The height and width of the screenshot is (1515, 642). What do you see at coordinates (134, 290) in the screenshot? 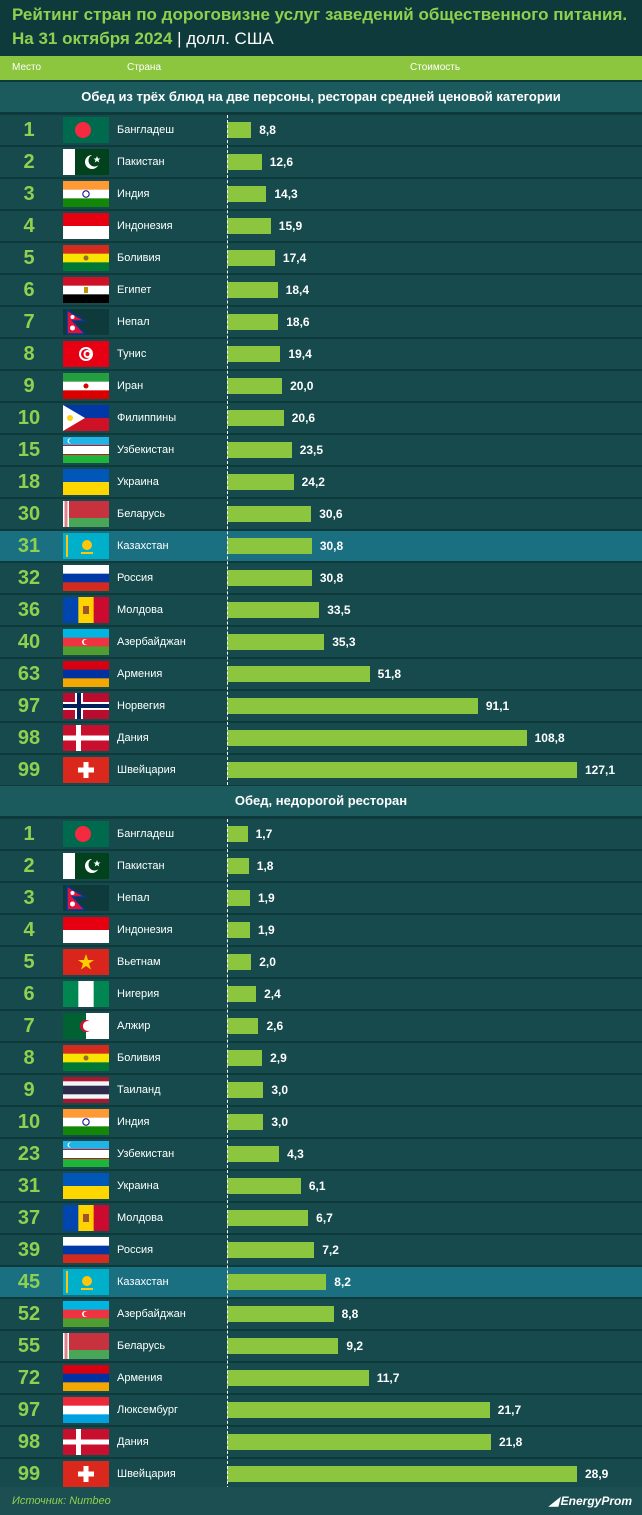
I see `country-name: Египет` at bounding box center [134, 290].